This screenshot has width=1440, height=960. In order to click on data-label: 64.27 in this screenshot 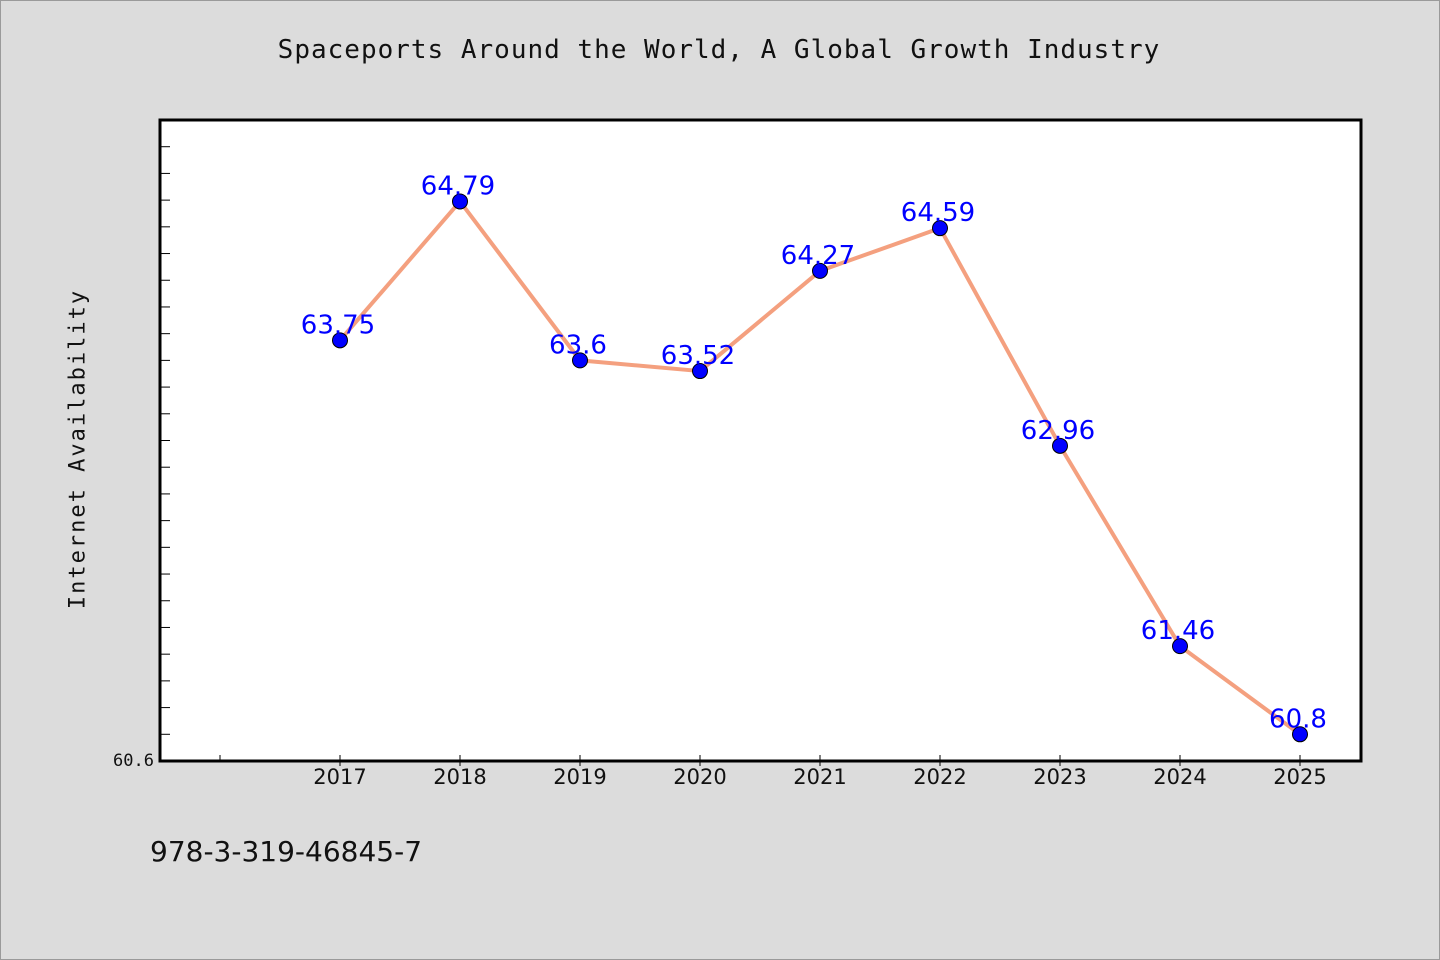, I will do `click(818, 256)`.